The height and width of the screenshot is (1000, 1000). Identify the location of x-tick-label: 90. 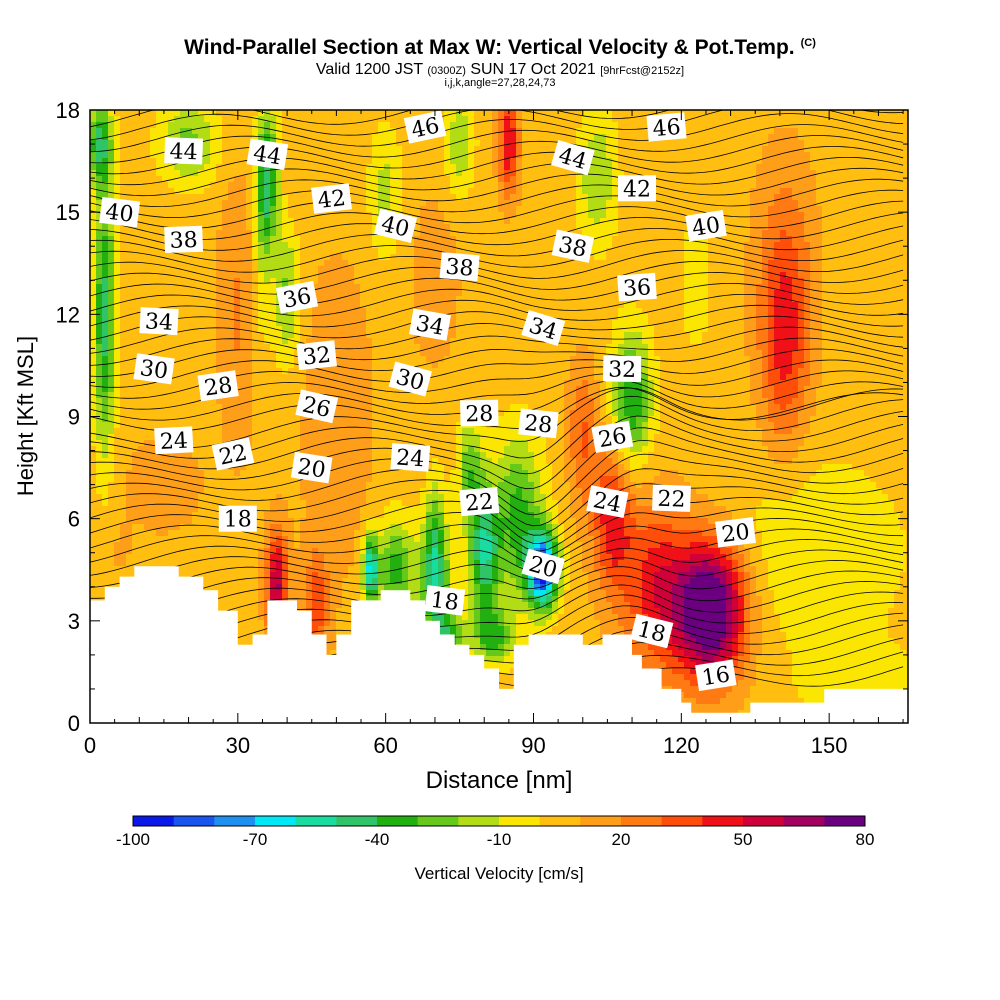
(533, 745).